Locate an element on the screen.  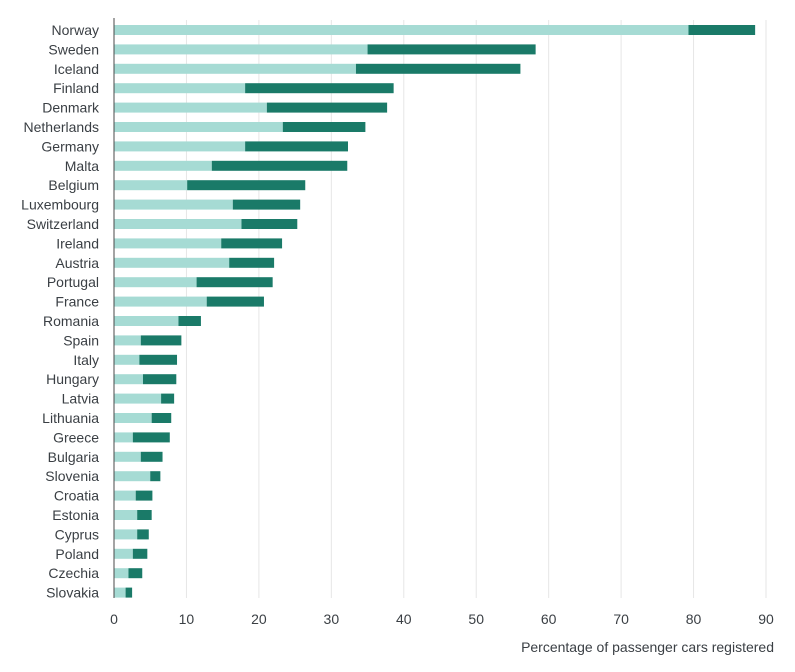
x-tick-label: 70 is located at coordinates (621, 619).